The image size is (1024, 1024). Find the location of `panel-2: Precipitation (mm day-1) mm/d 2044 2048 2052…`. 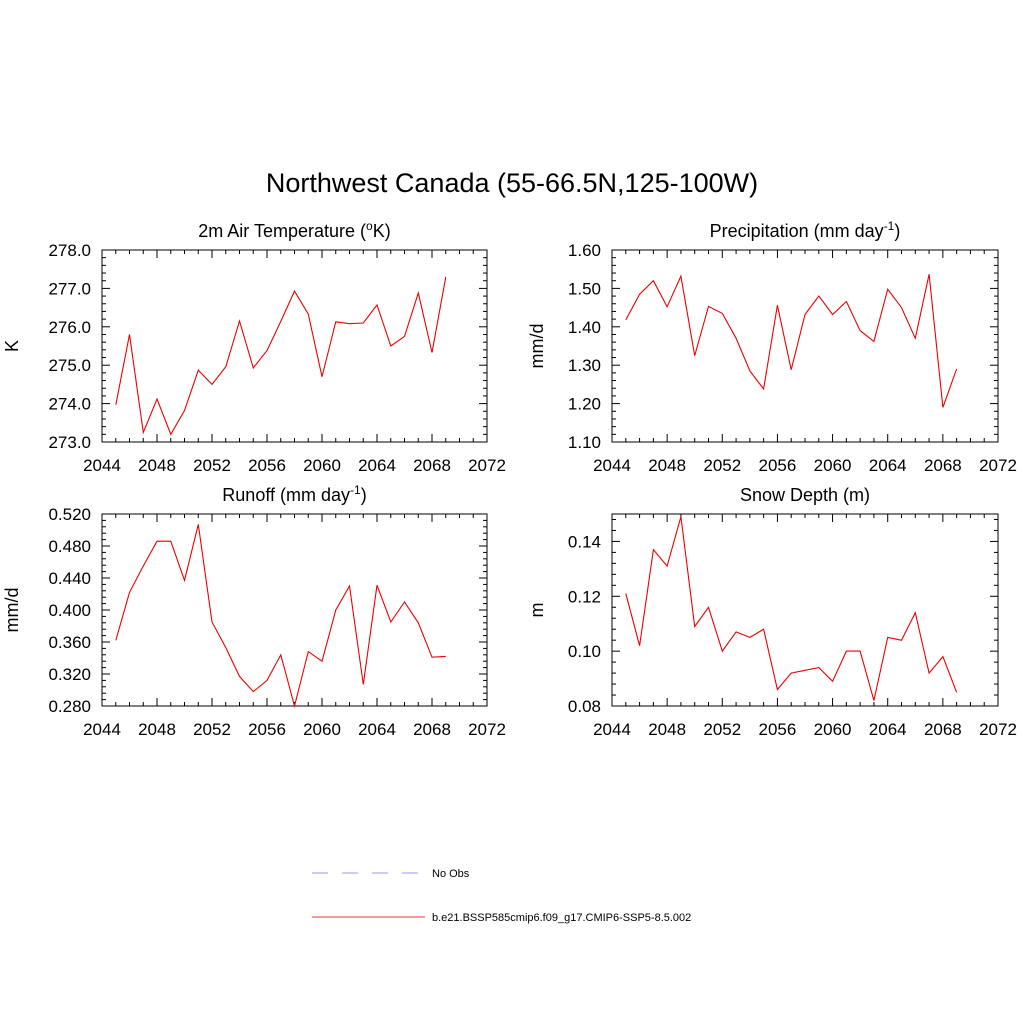

panel-2: Precipitation (mm day-1) mm/d 2044 2048 2052… is located at coordinates (772, 347).